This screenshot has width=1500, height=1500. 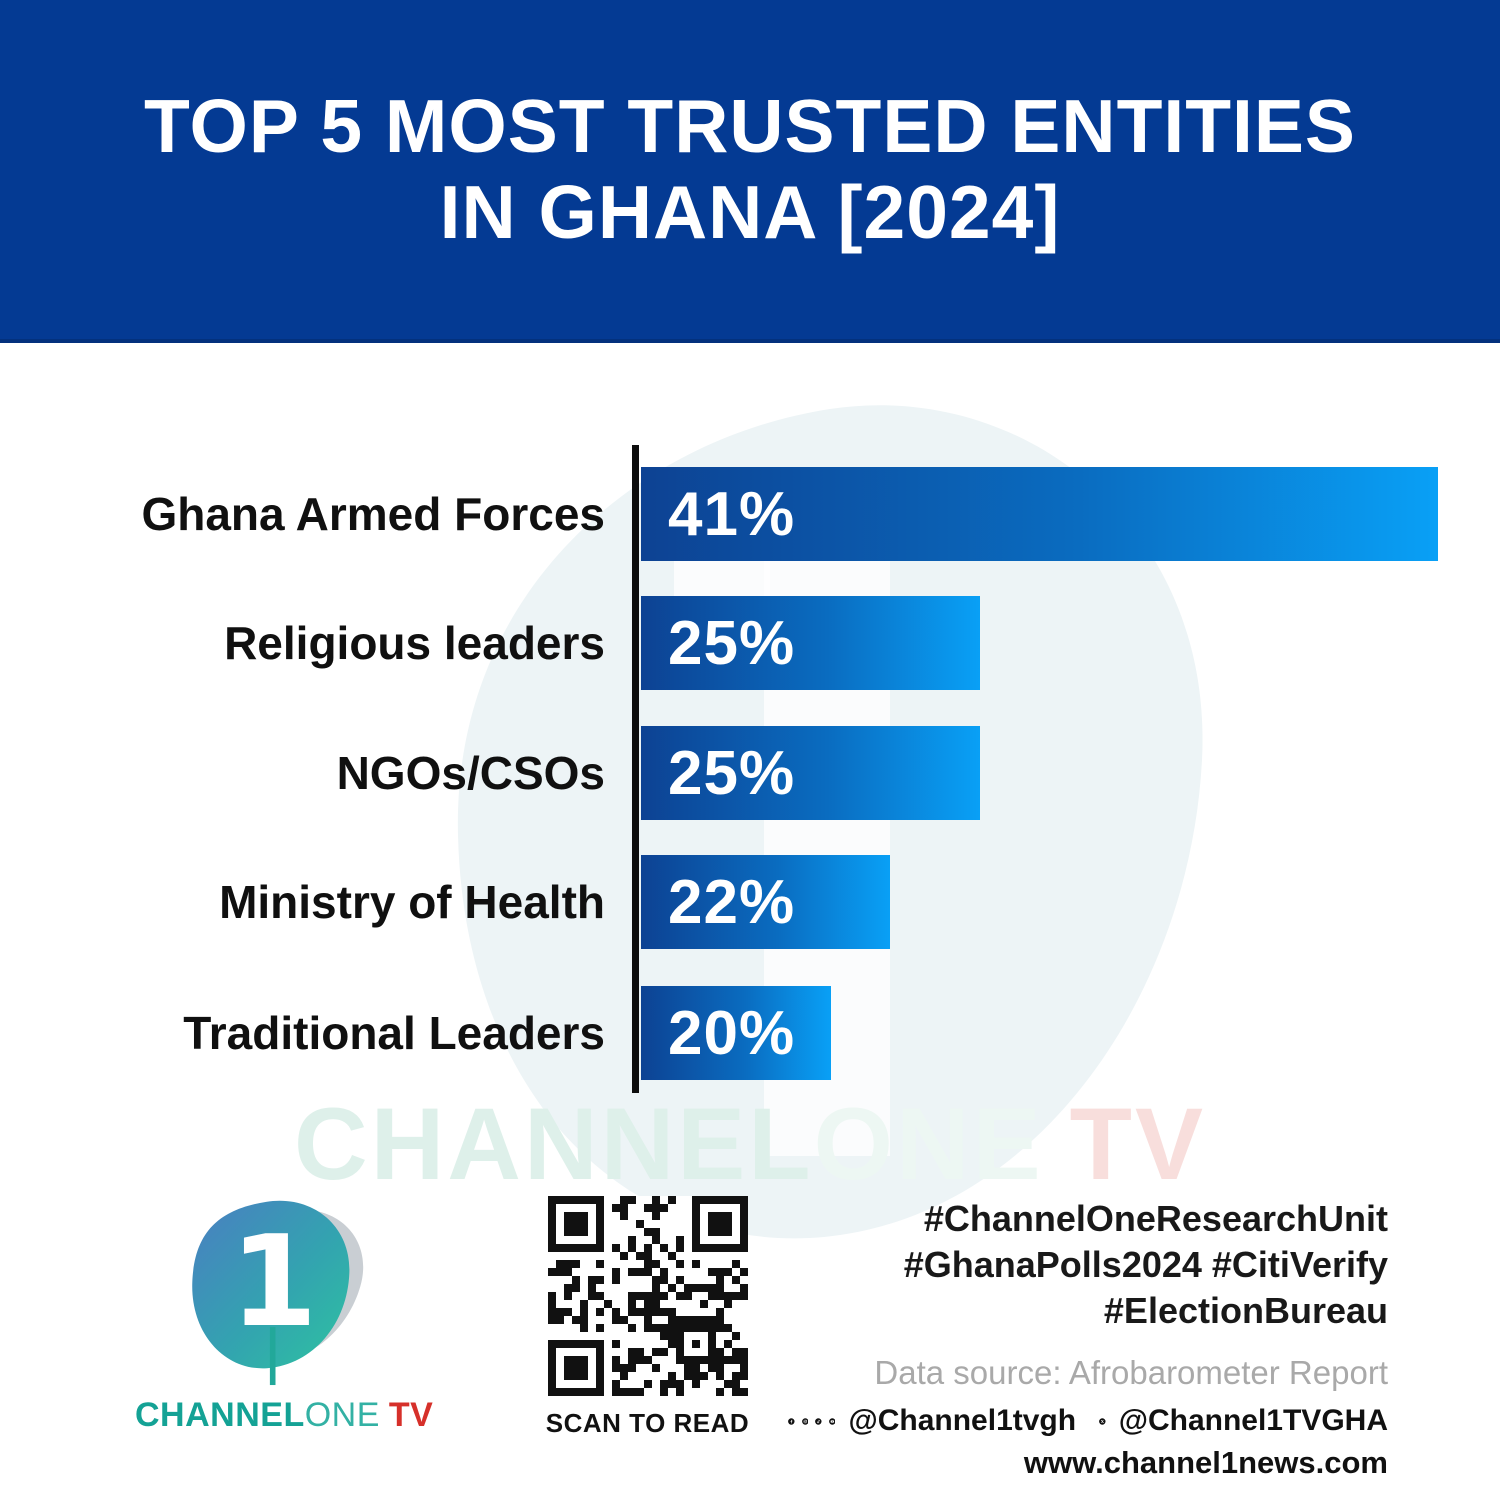 I want to click on title-line-2: IN GHANA [2024], so click(x=750, y=211).